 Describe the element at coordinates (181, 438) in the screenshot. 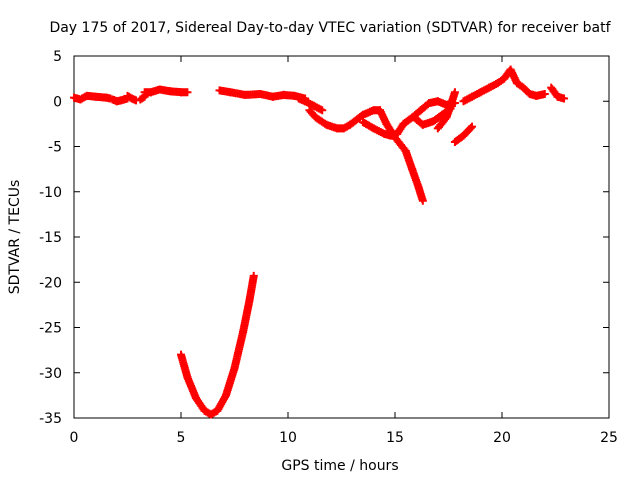

I see `x-tick-label: 5` at that location.